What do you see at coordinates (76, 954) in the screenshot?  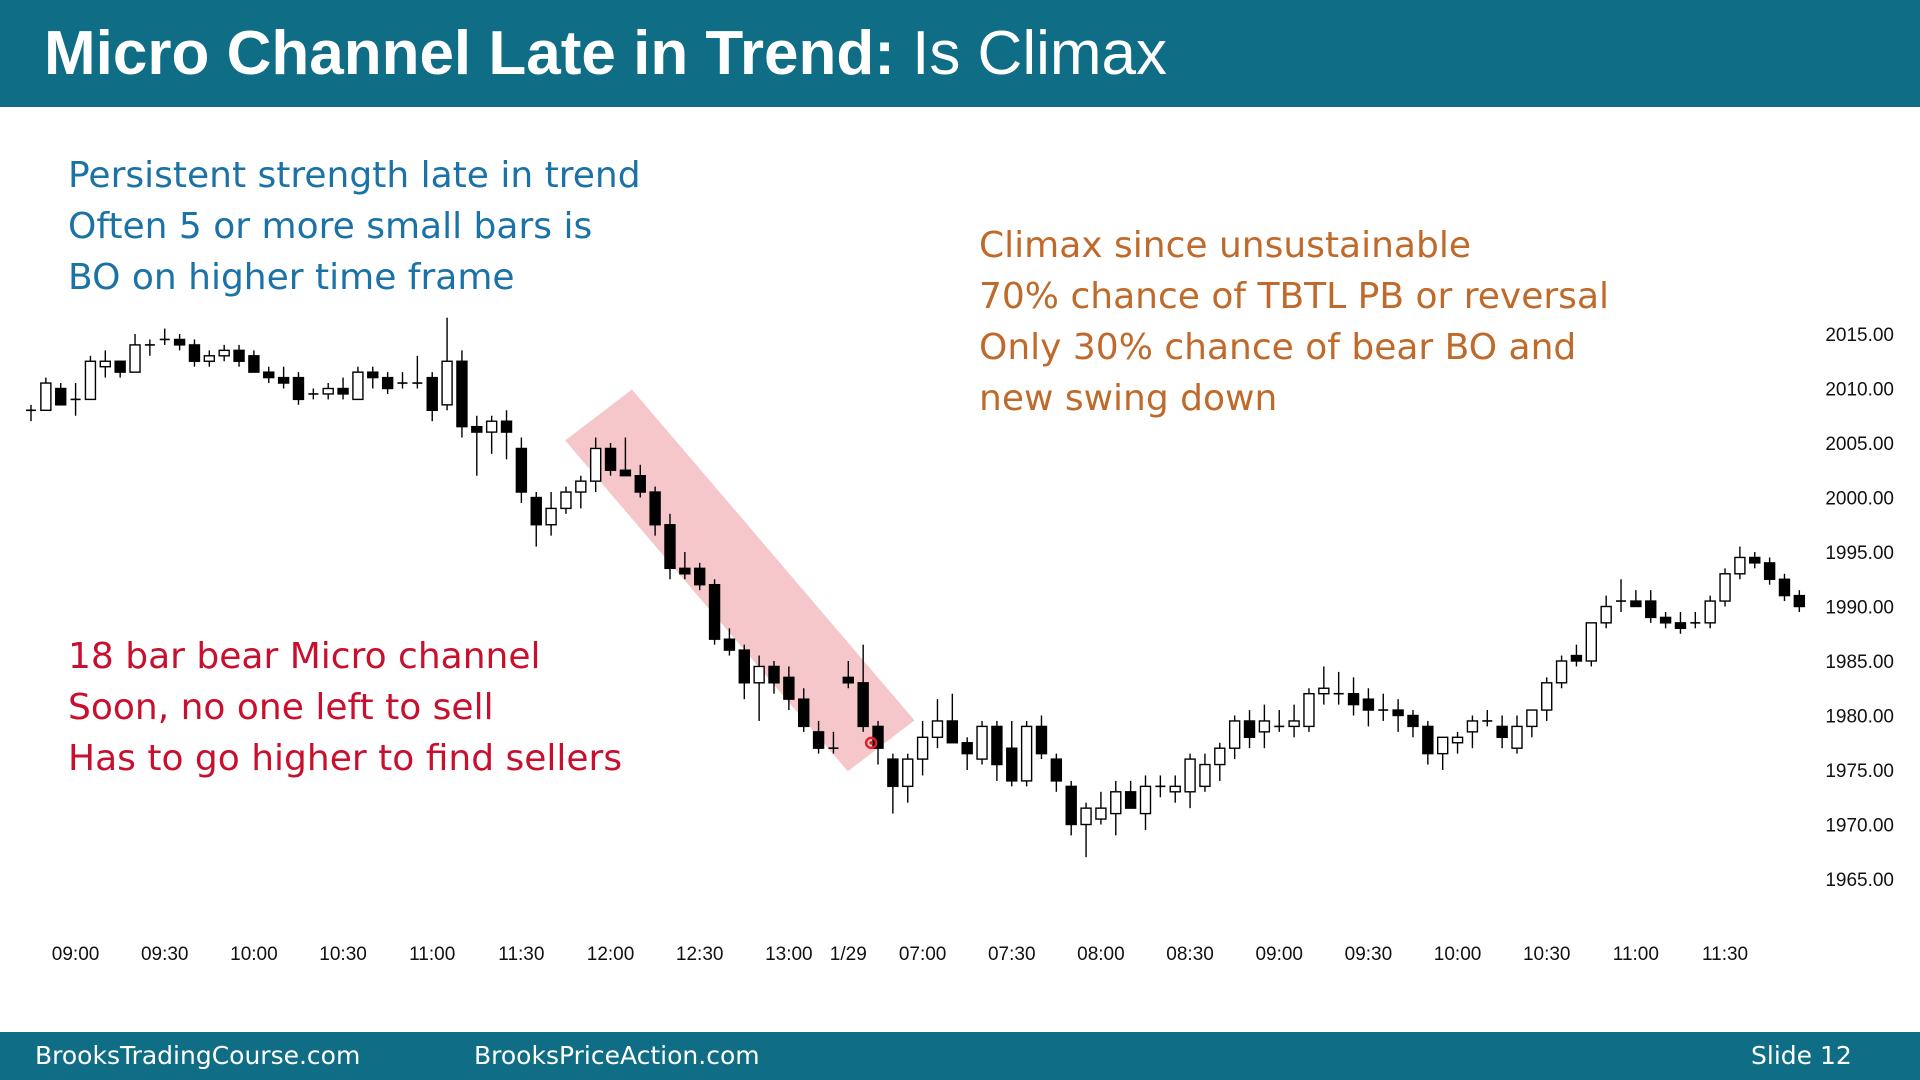 I see `x-tick-label: 09:00` at bounding box center [76, 954].